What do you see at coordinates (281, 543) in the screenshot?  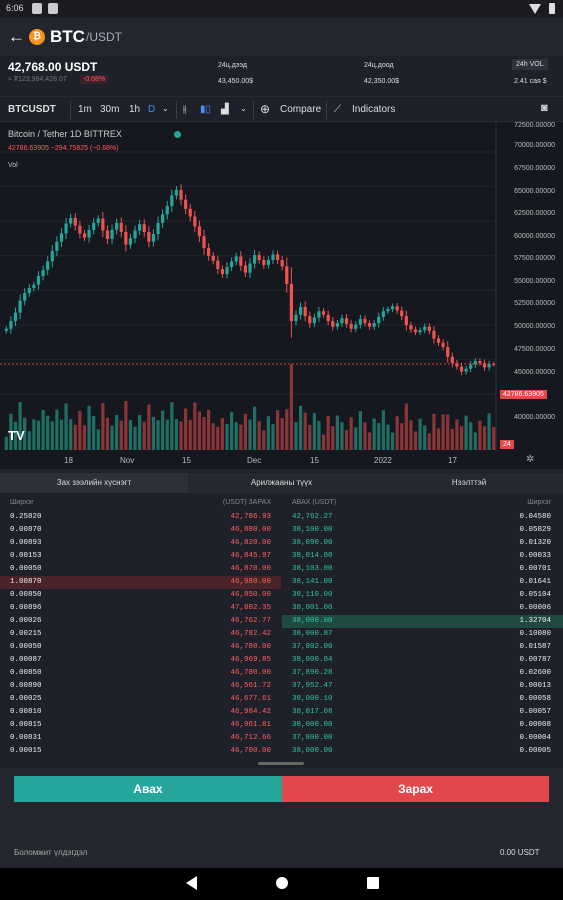 I see `table-row: 0.00893 46,820.00 38,090.00 0.01320` at bounding box center [281, 543].